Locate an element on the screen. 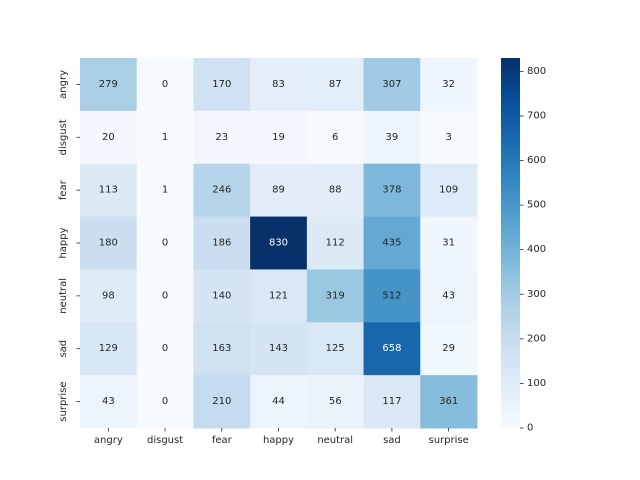 The width and height of the screenshot is (640, 480). cell-value-3-5: 435 is located at coordinates (391, 243).